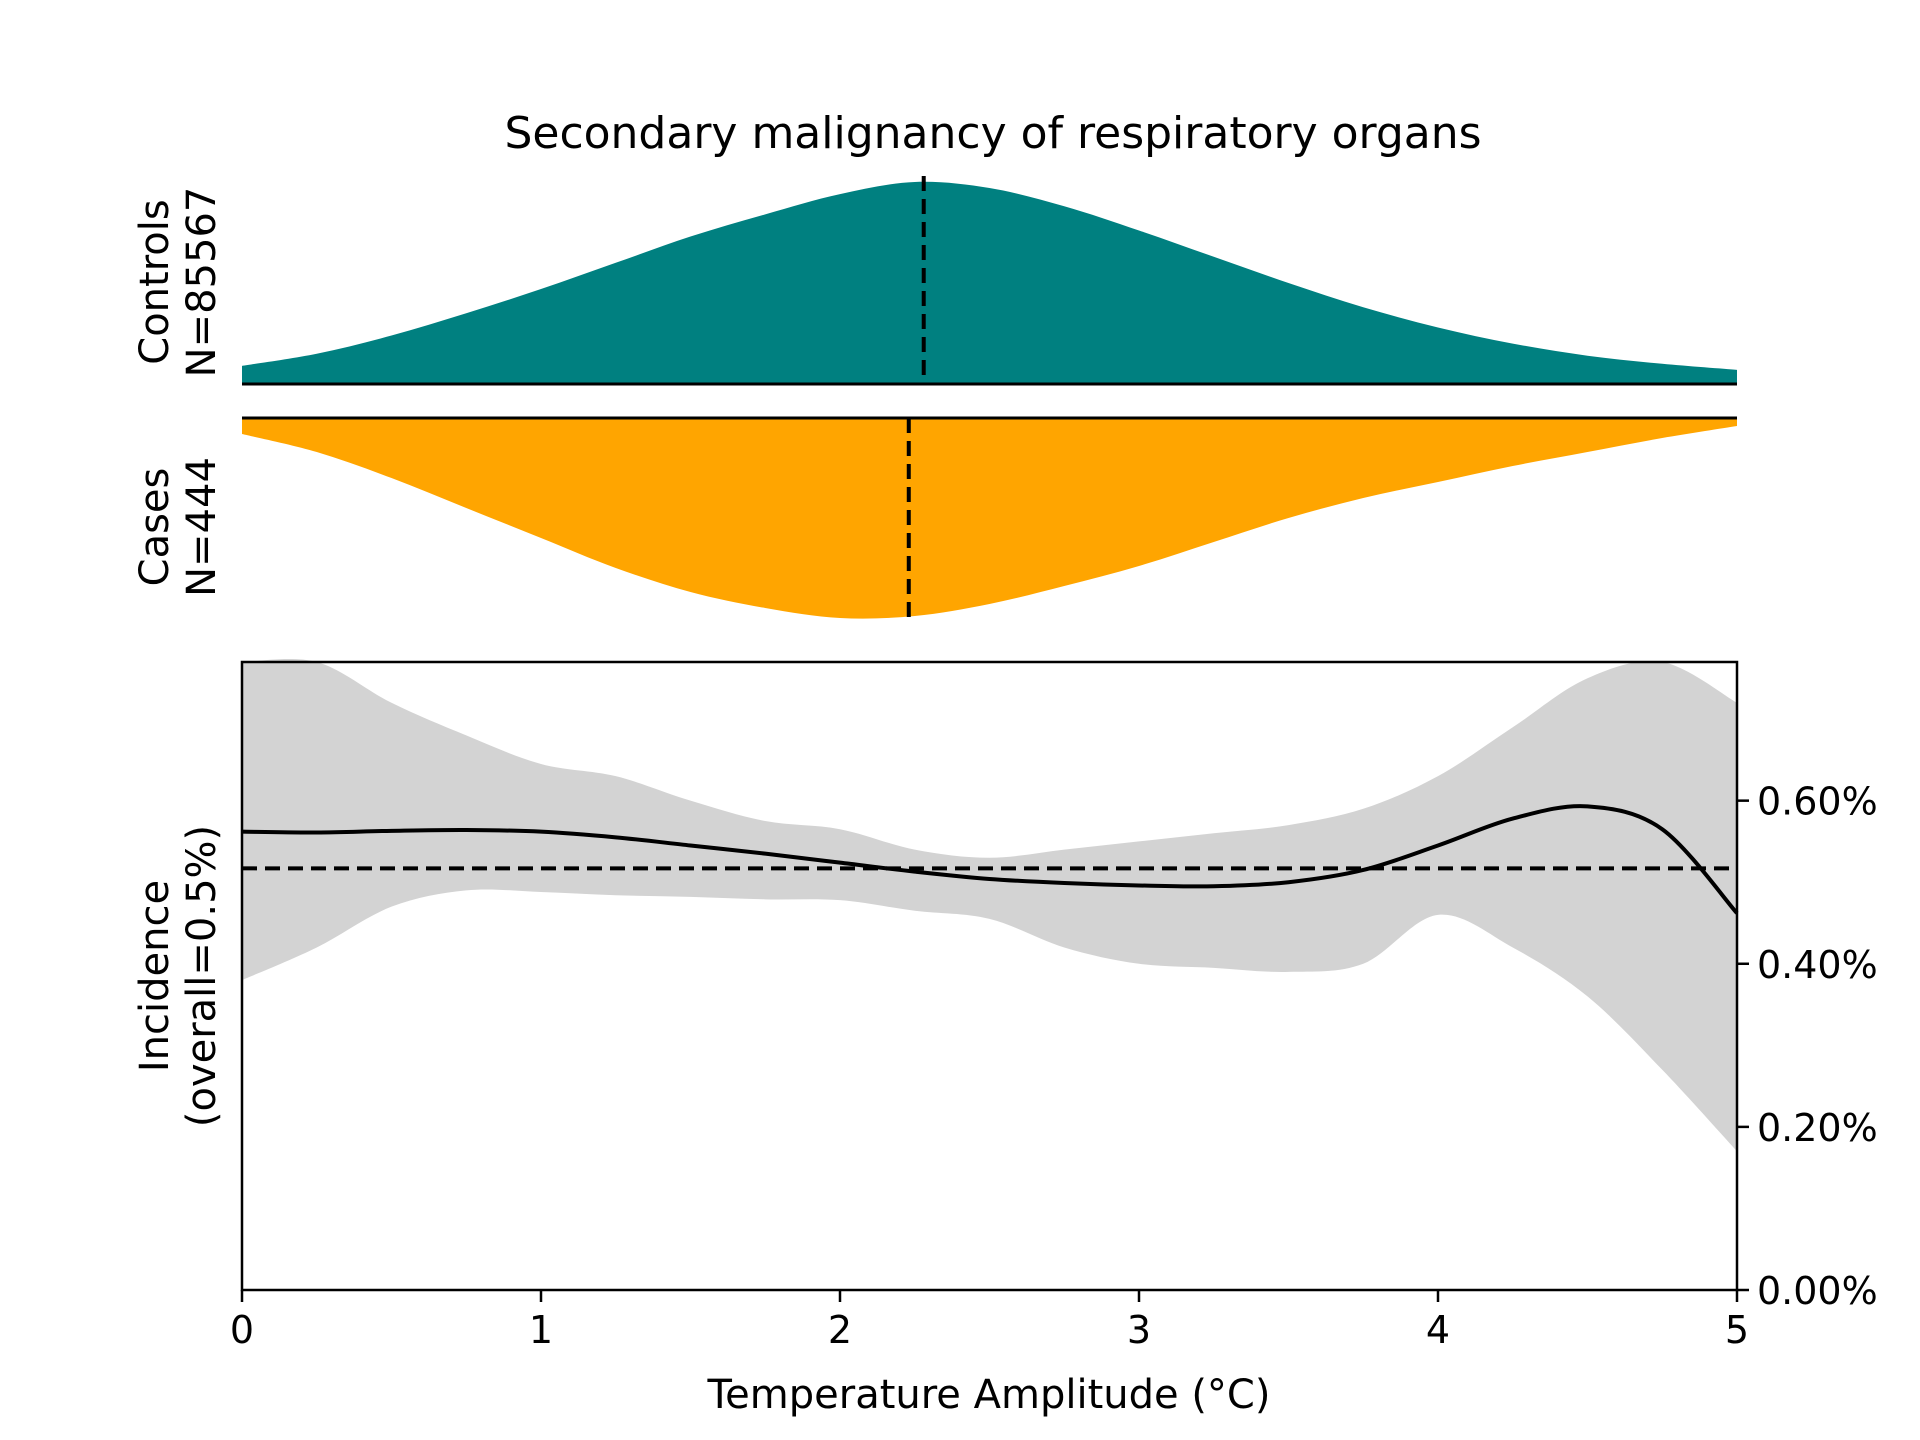  What do you see at coordinates (1807, 1046) in the screenshot?
I see `y-axis-ticks: 0.00% 0.20% 0.40% 0.60%` at bounding box center [1807, 1046].